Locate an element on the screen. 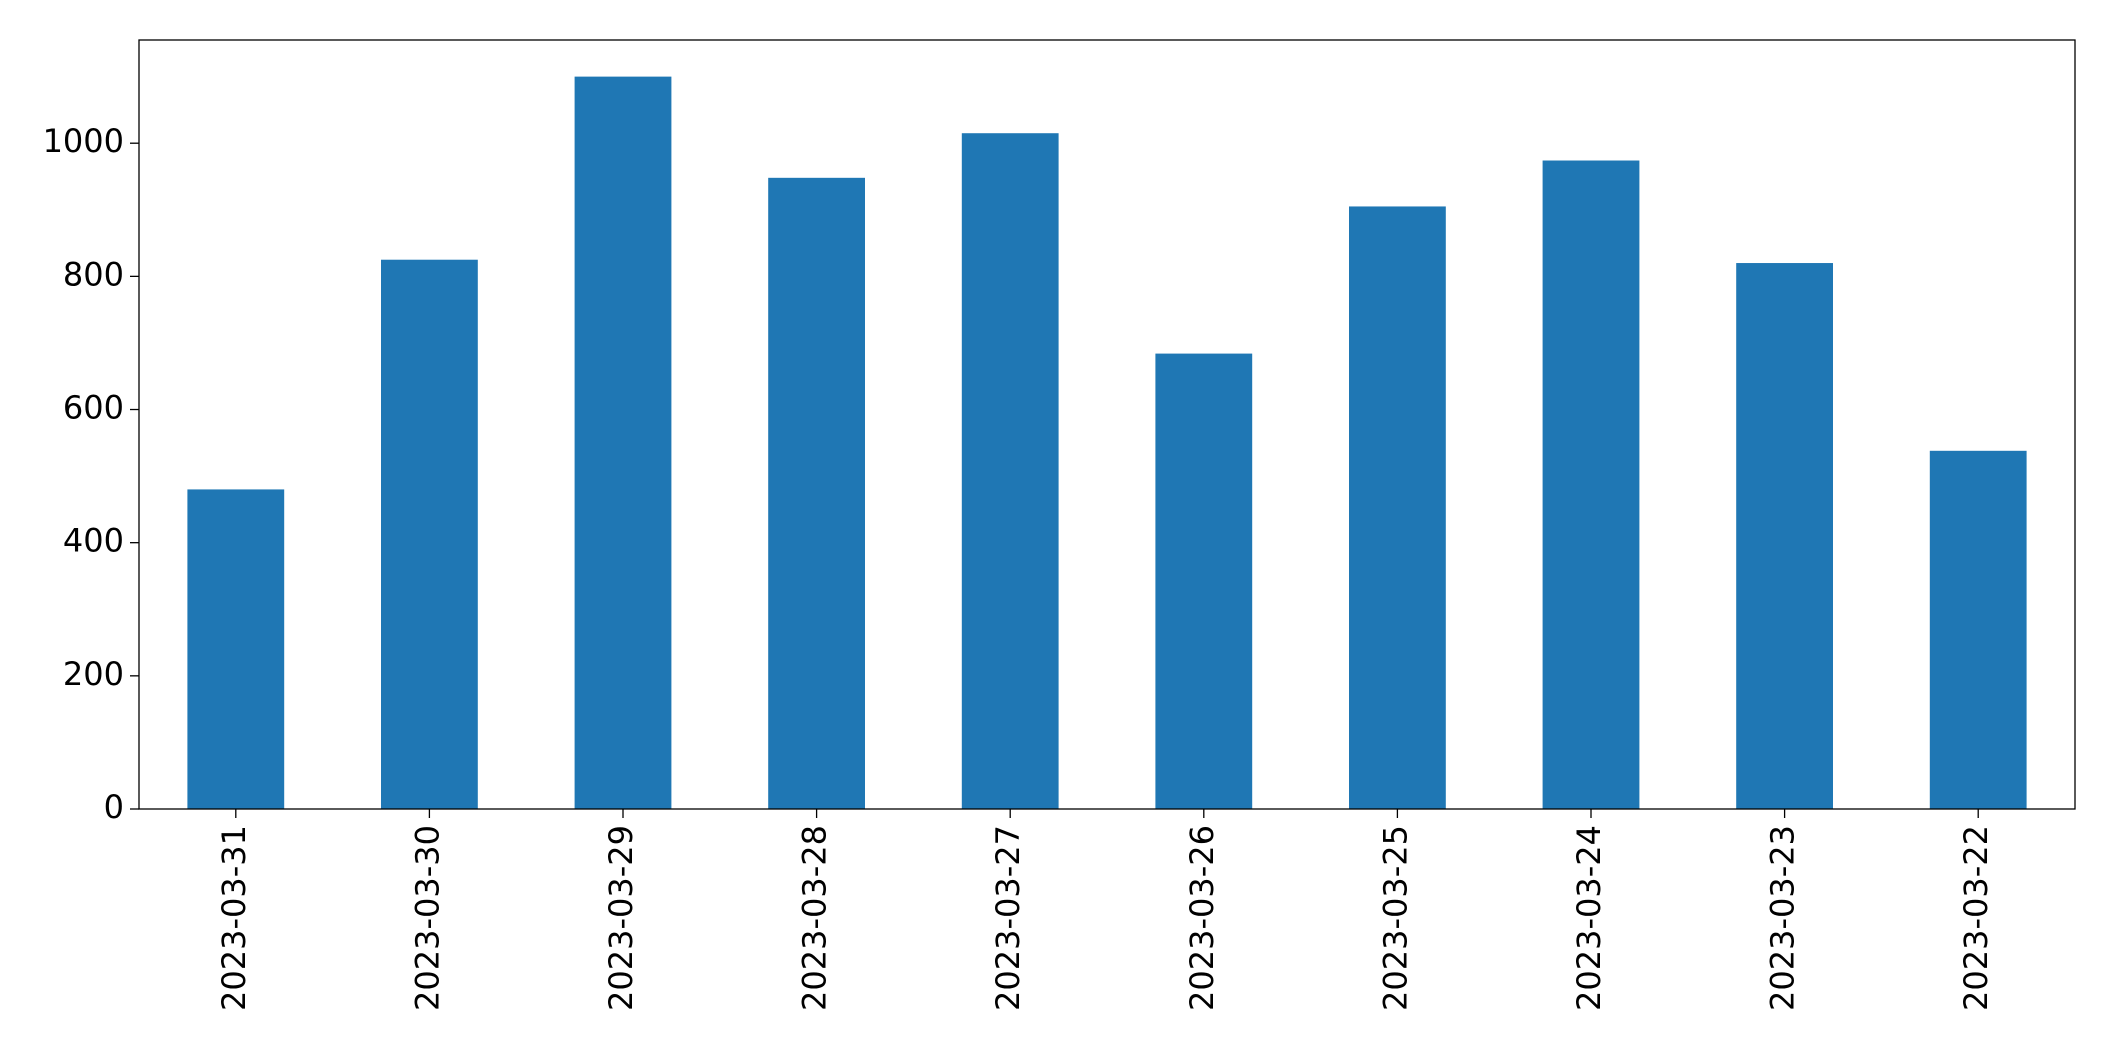  x-tick-label: 2023-03-29 is located at coordinates (621, 918).